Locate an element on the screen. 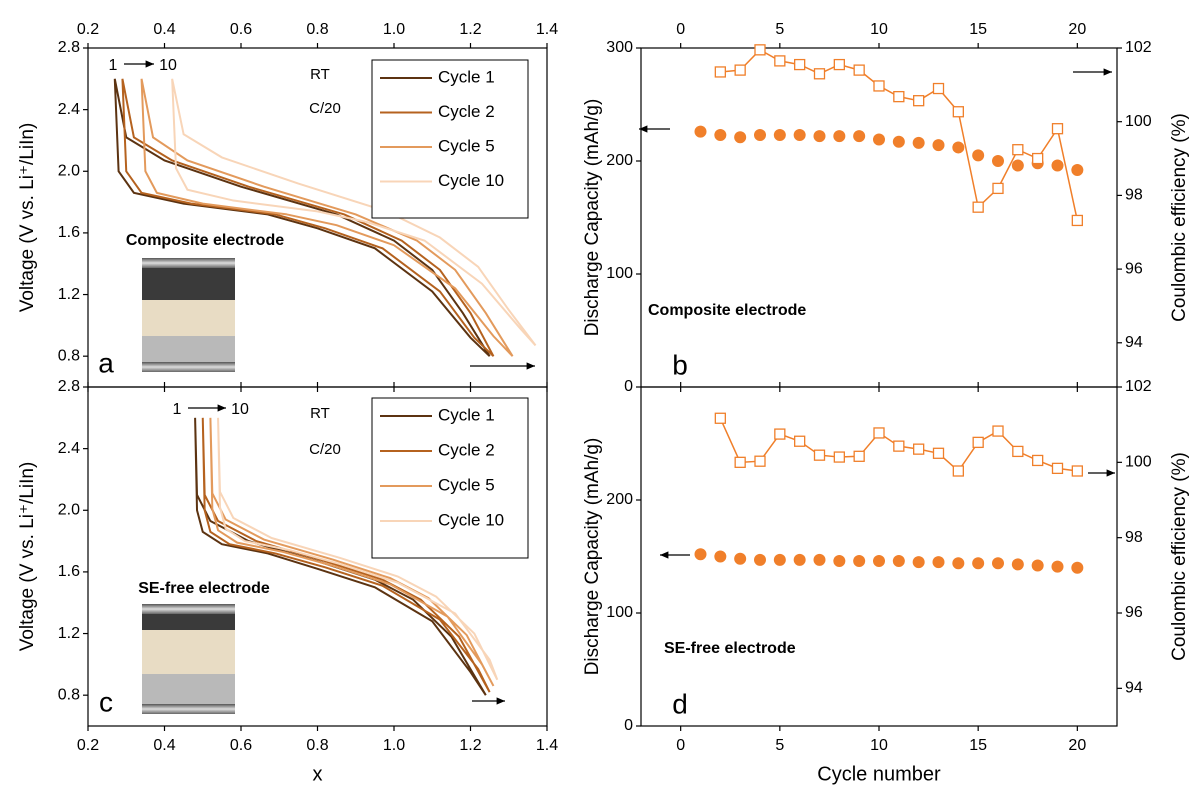  annotation: d is located at coordinates (680, 703).